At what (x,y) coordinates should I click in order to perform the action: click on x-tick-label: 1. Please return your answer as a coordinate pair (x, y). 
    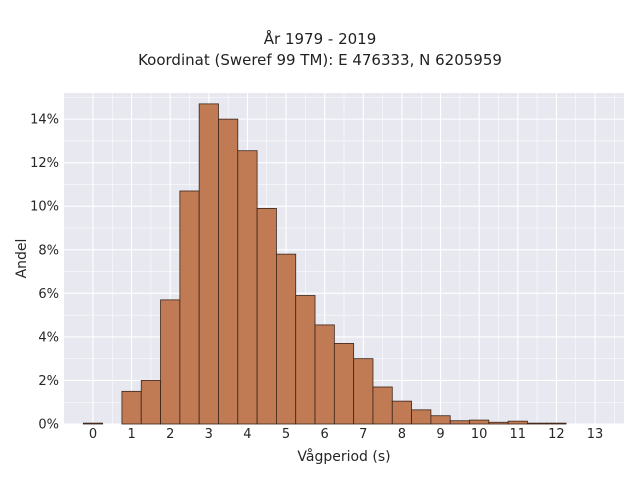
    Looking at the image, I should click on (131, 434).